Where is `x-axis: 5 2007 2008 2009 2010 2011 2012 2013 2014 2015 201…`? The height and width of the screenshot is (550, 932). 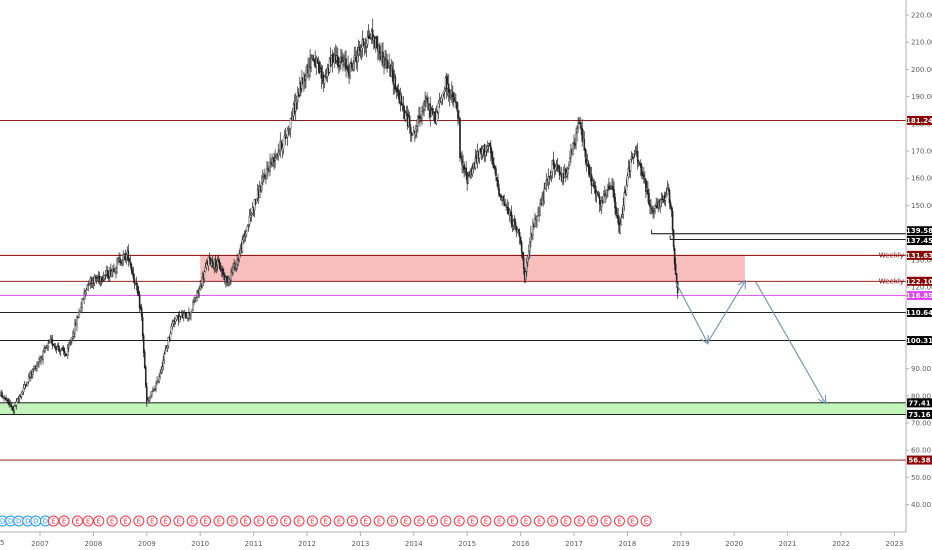 x-axis: 5 2007 2008 2009 2010 2011 2012 2013 2014 2015 201… is located at coordinates (453, 539).